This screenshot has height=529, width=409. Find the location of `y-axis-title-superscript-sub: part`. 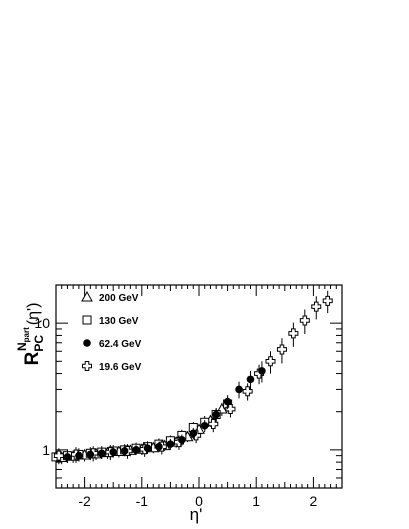

y-axis-title-superscript-sub: part is located at coordinates (26, 334).